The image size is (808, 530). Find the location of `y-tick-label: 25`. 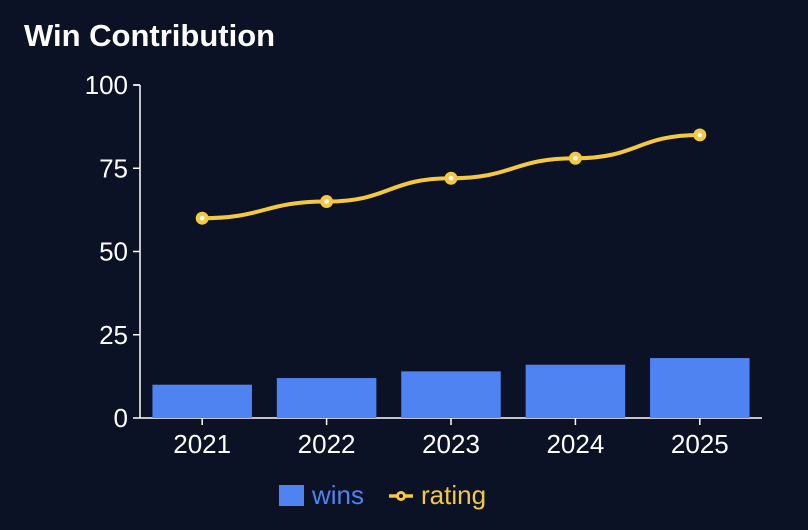

y-tick-label: 25 is located at coordinates (113, 335).